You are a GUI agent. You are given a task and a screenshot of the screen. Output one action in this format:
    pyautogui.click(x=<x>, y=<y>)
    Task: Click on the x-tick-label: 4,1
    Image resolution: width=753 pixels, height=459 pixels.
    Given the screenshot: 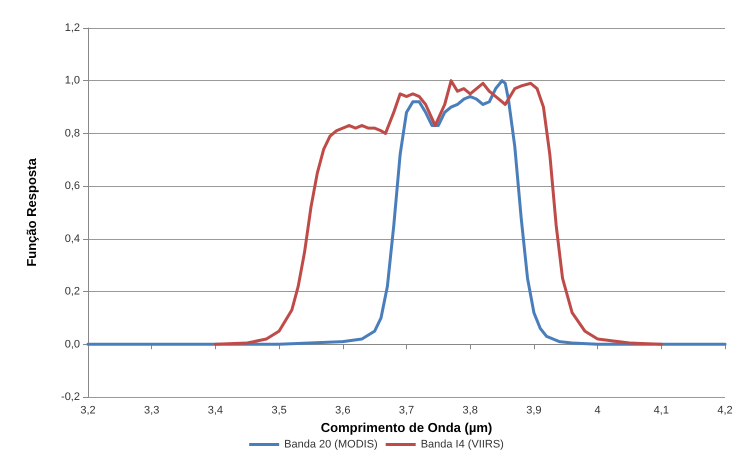 What is the action you would take?
    pyautogui.click(x=661, y=410)
    